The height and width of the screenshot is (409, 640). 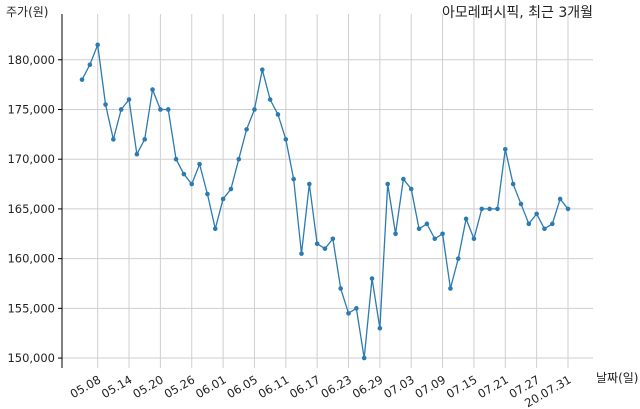 What do you see at coordinates (27, 12) in the screenshot?
I see `y-axis-label: 주가(원)` at bounding box center [27, 12].